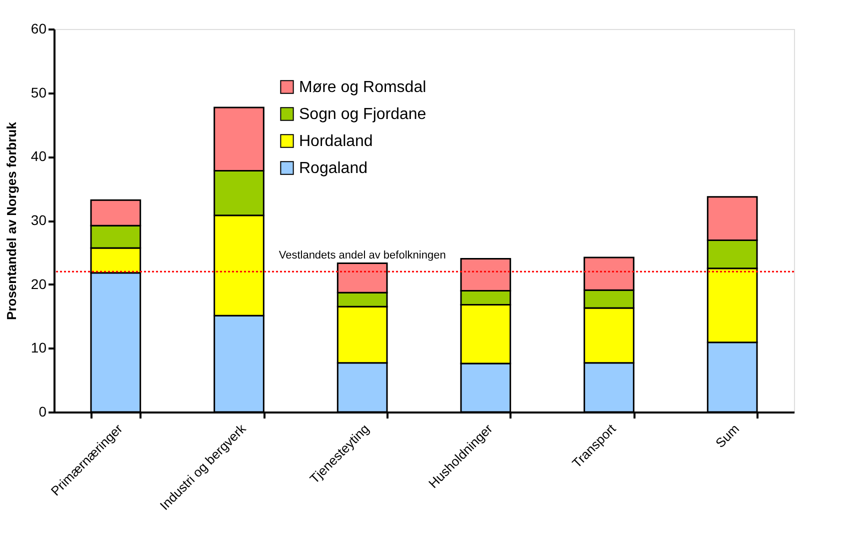  I want to click on y-tick-label: 60, so click(38, 28).